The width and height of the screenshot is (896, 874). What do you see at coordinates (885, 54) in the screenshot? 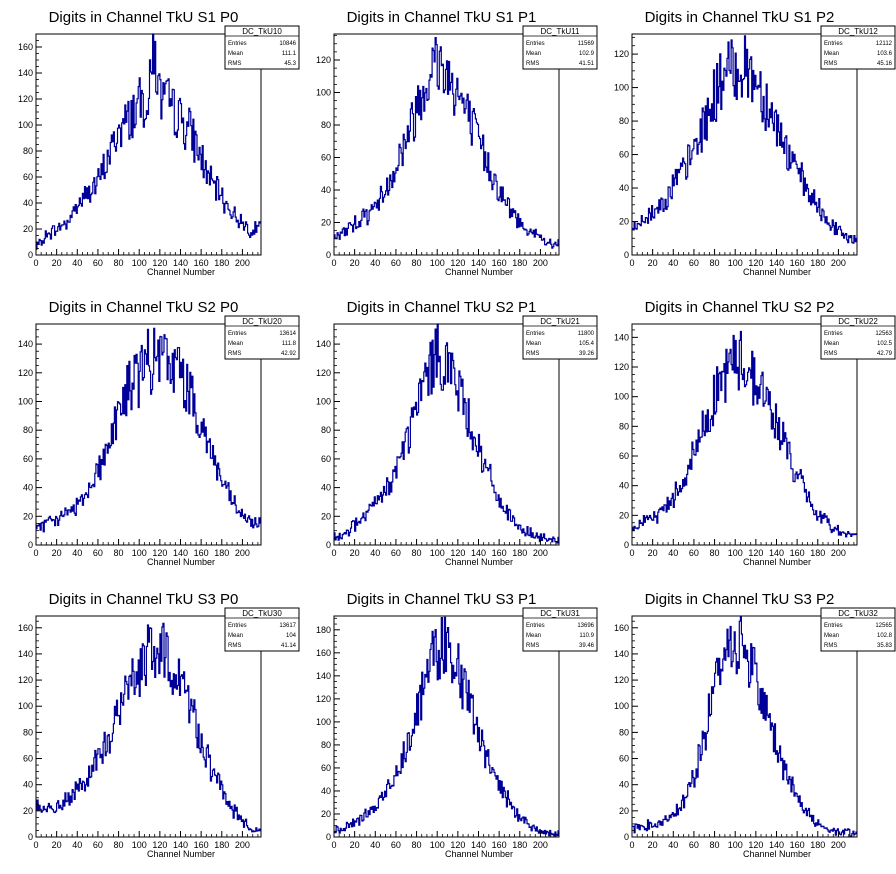
I see `stats-value-mean: 103.6` at bounding box center [885, 54].